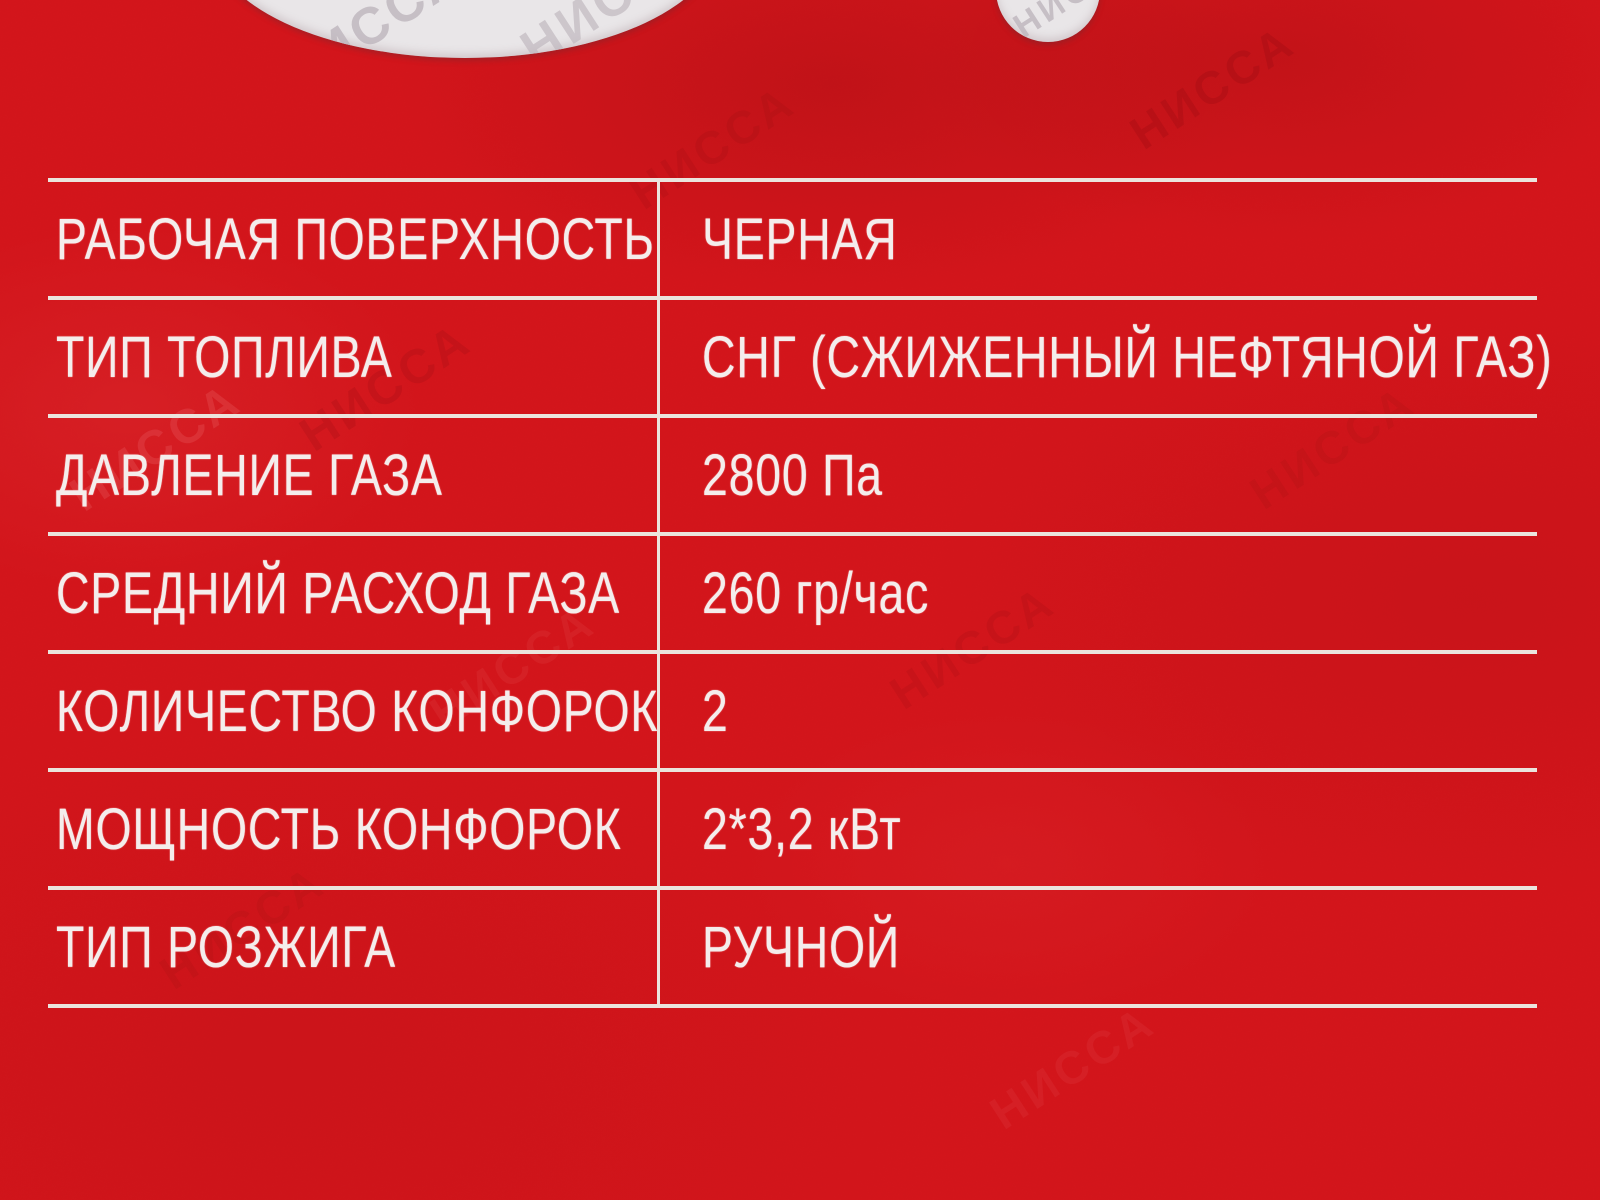  I want to click on row-value: 2800 Па, so click(792, 475).